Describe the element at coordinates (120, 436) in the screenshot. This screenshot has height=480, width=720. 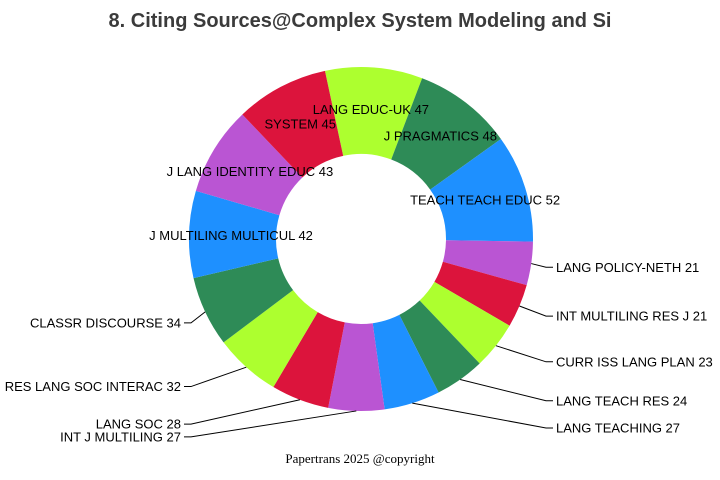
I see `slice-label-int-j-multiling: INT J MULTILING 27` at that location.